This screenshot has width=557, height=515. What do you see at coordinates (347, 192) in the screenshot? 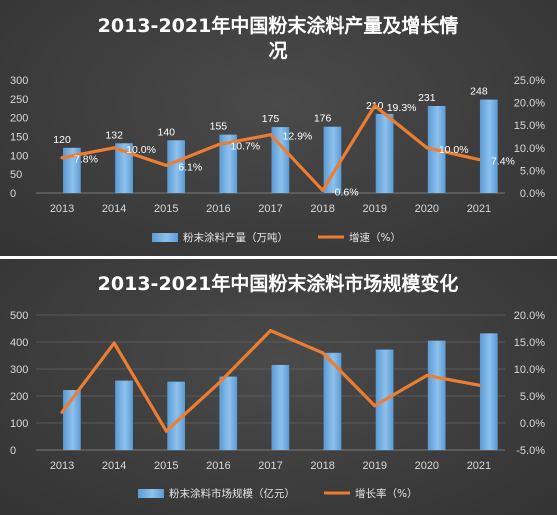
I see `prod-growth-label: 0.6%` at bounding box center [347, 192].